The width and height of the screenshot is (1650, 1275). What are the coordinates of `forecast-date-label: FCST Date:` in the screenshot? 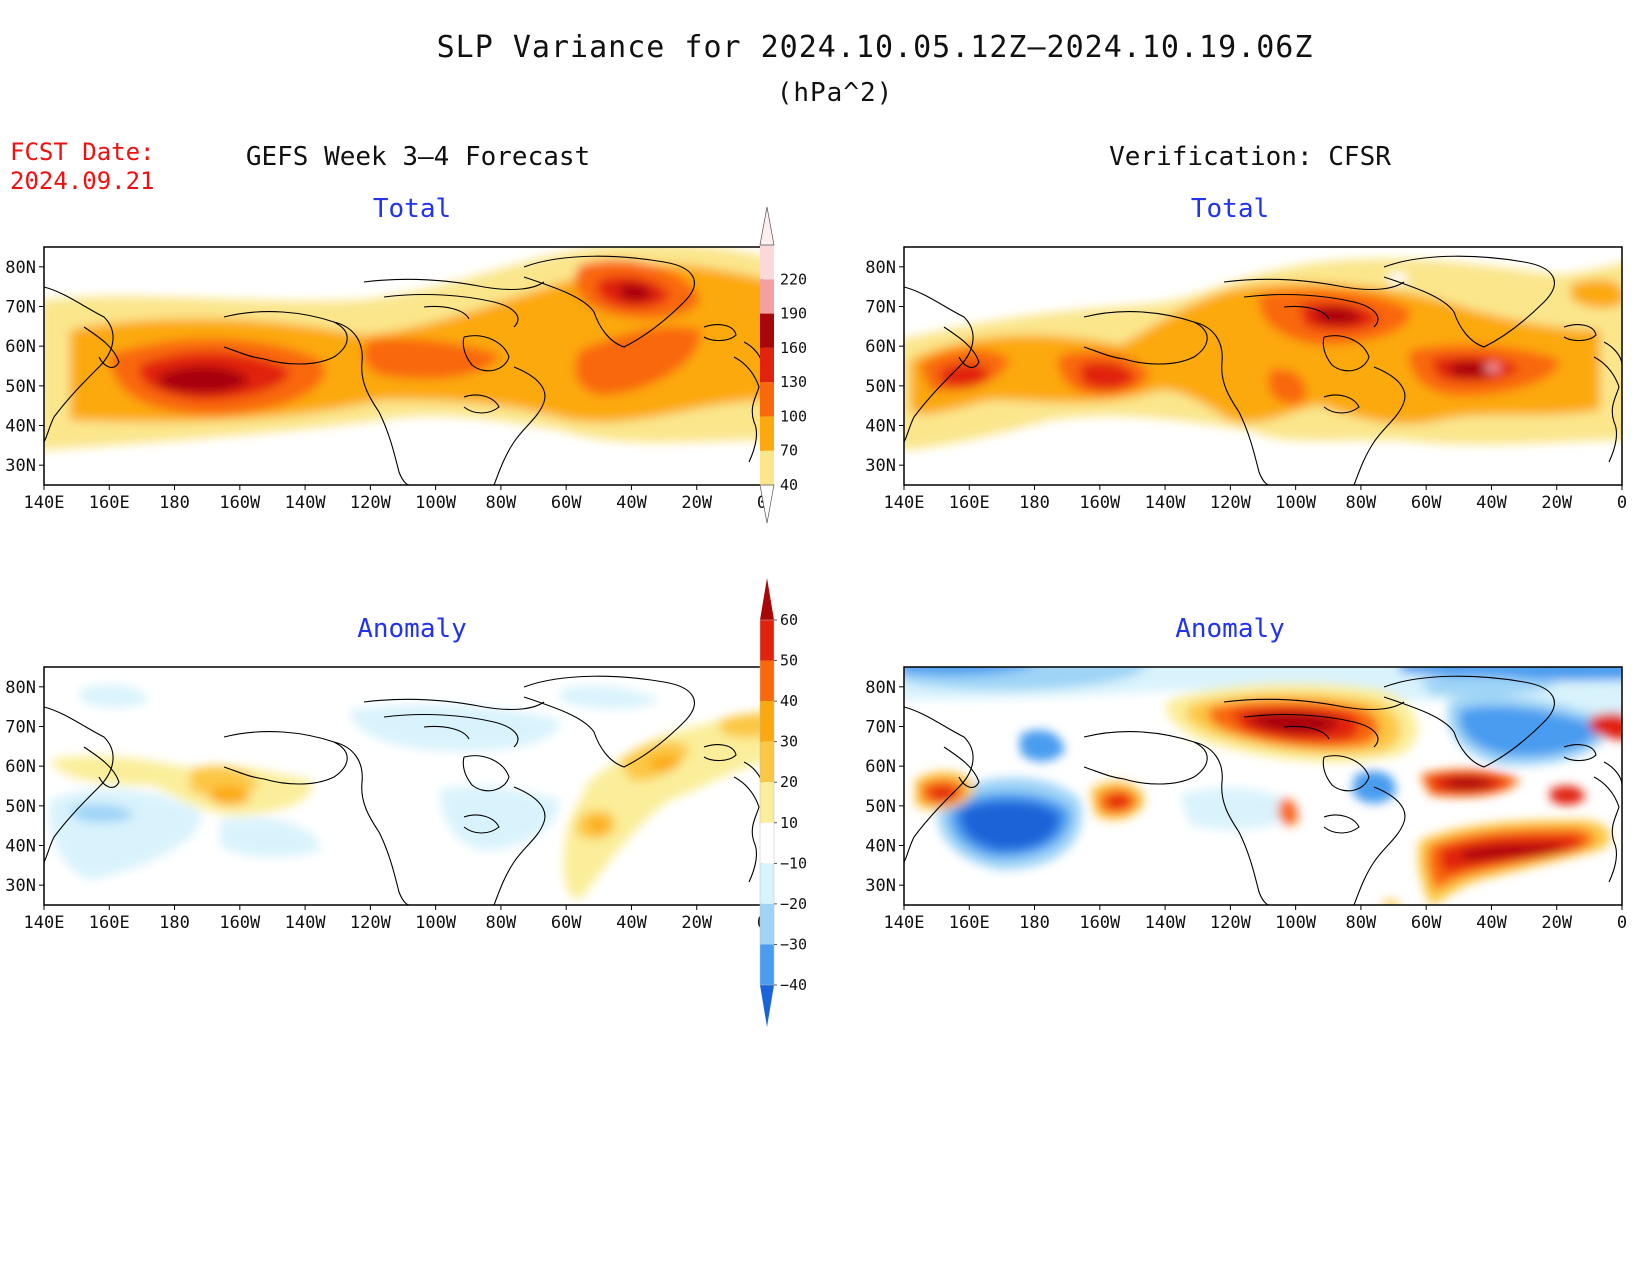 It's located at (82, 152).